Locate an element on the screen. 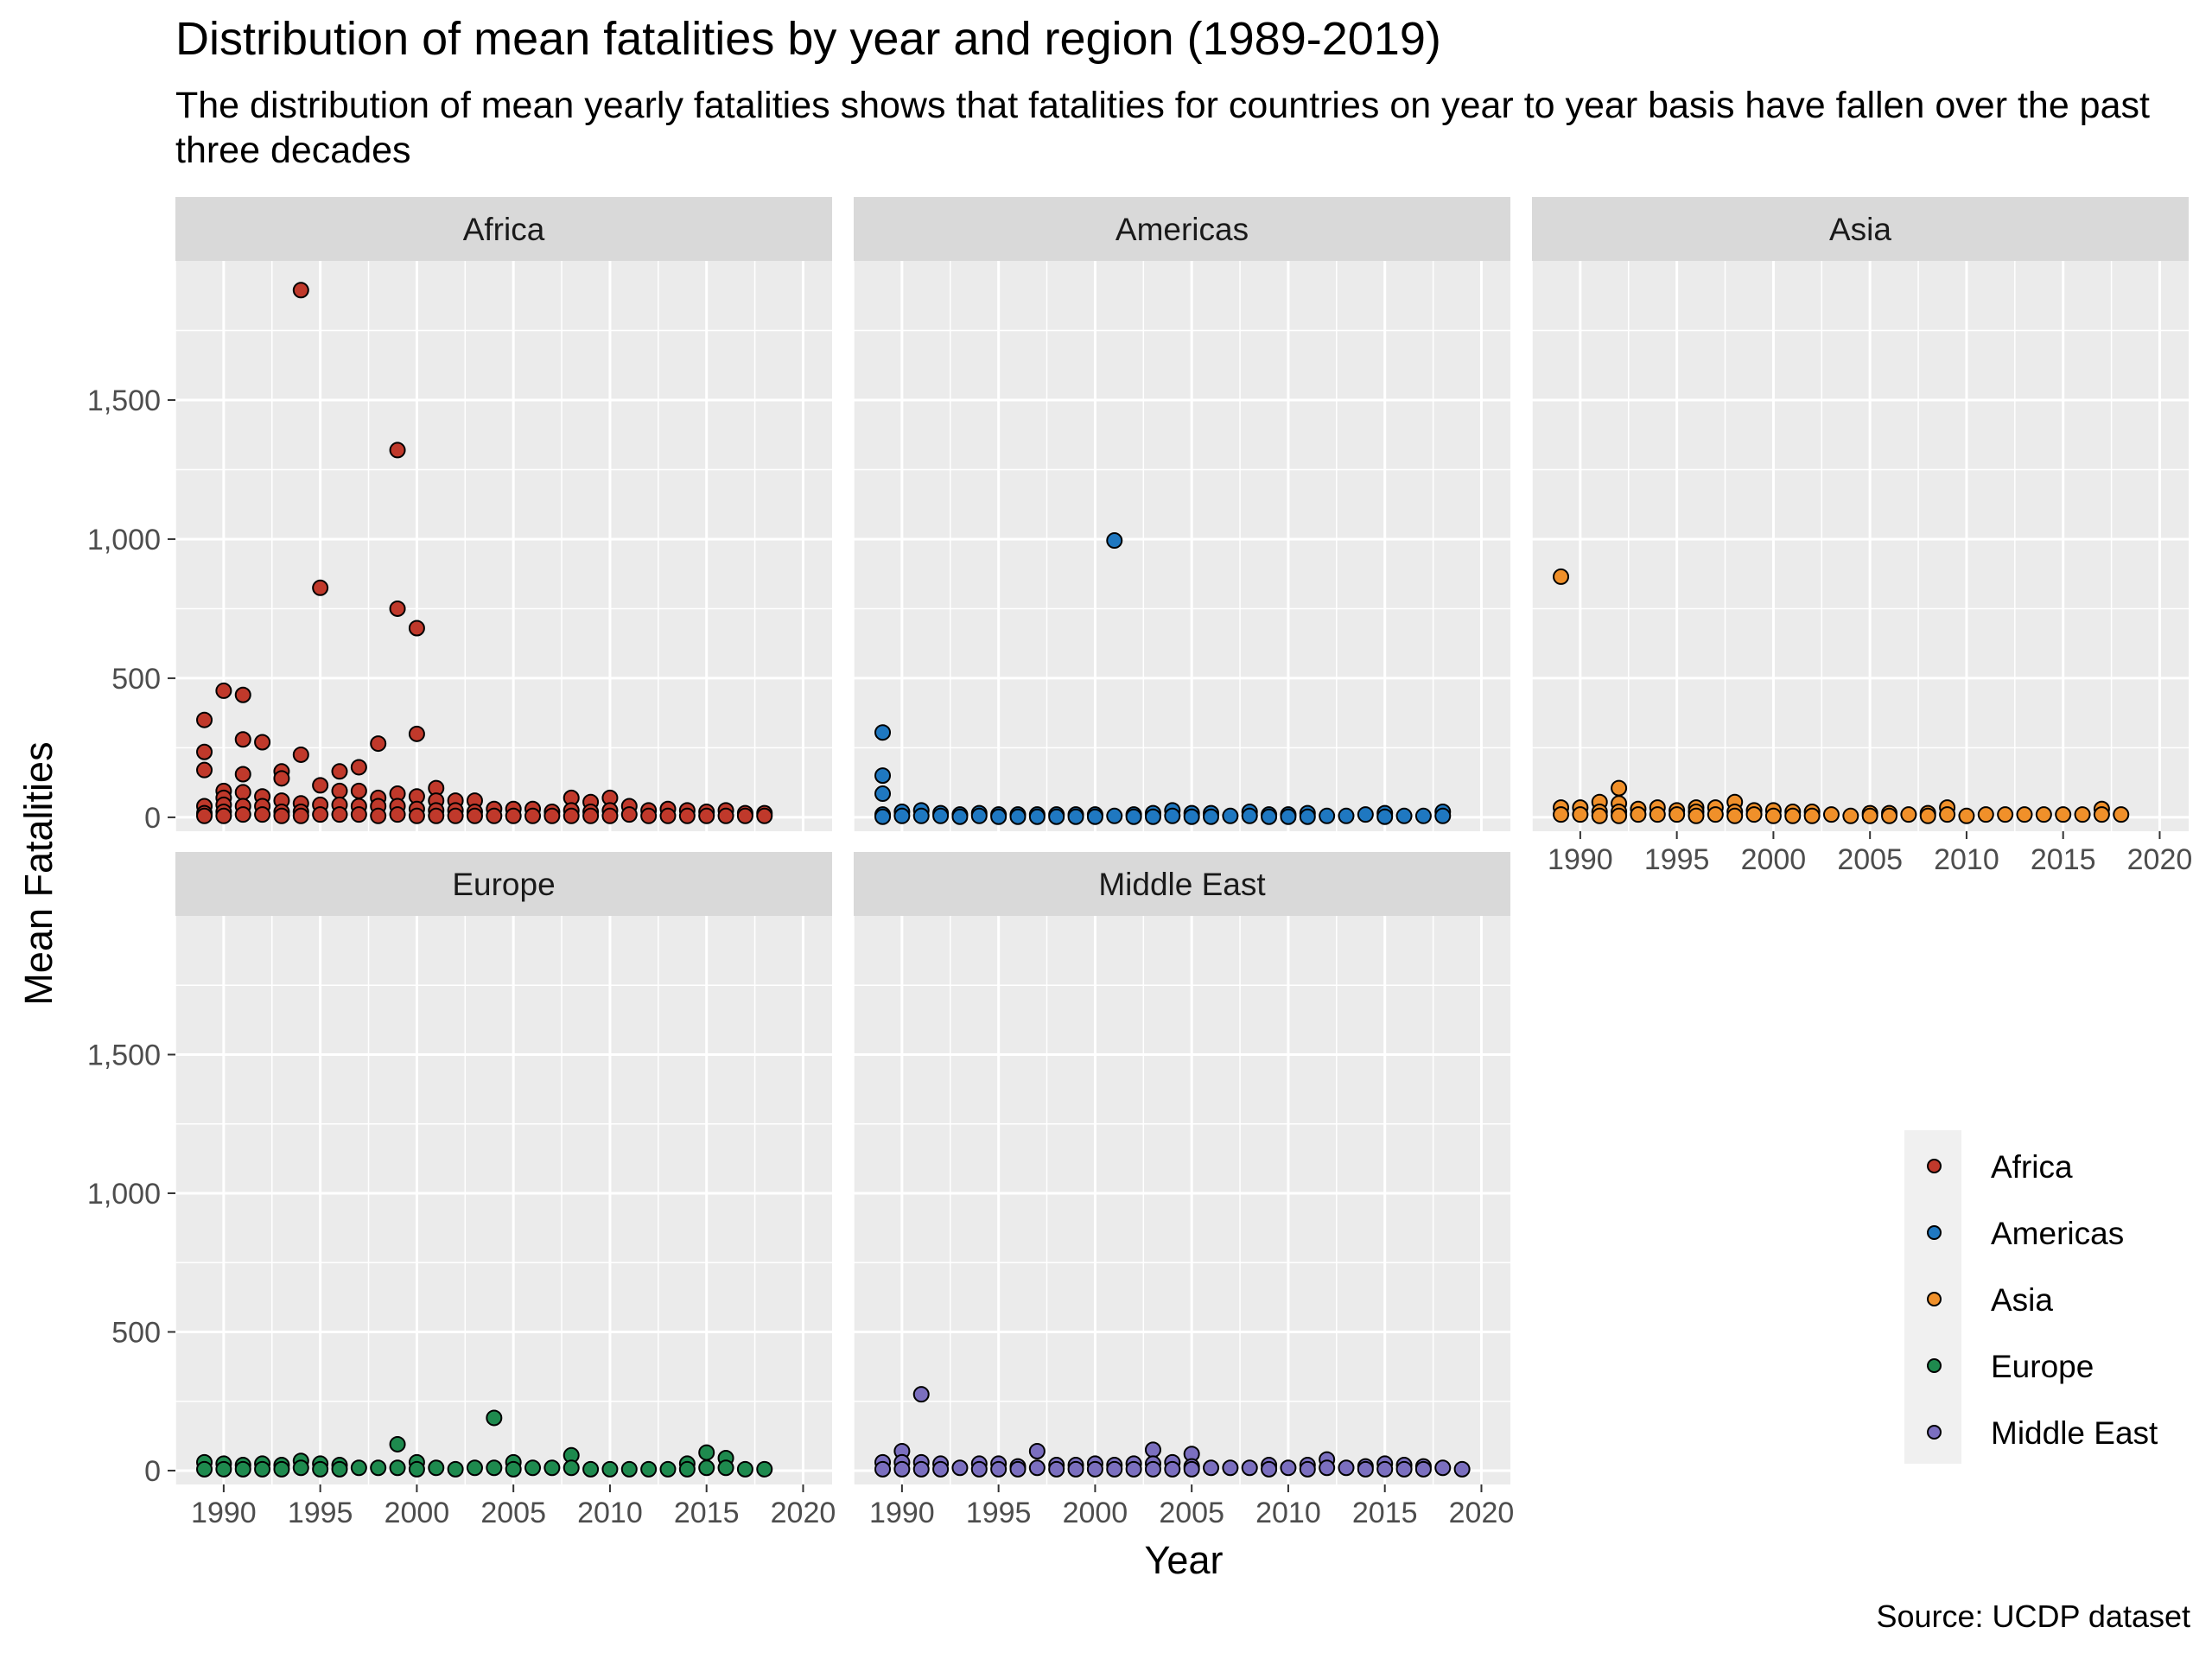  facet-strip-label: Middle East is located at coordinates (1182, 884).